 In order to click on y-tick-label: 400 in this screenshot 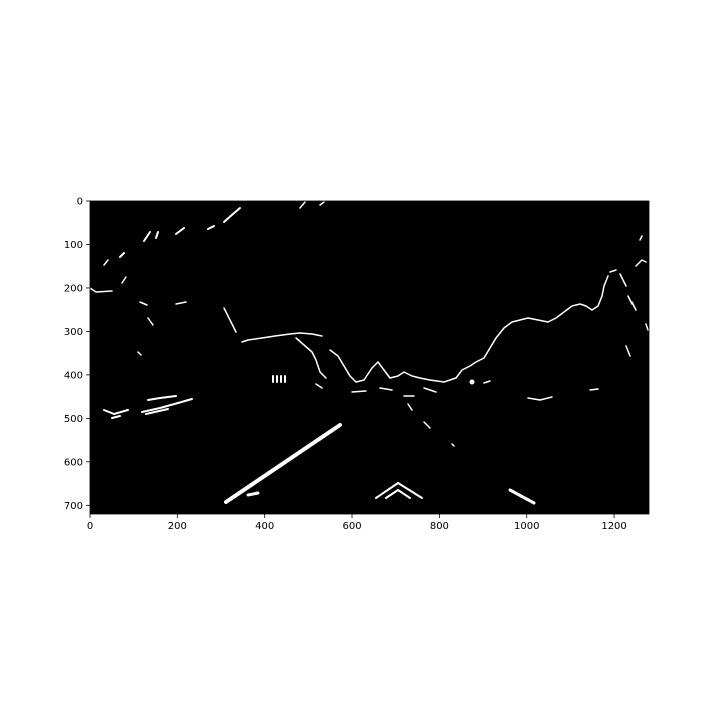, I will do `click(73, 375)`.